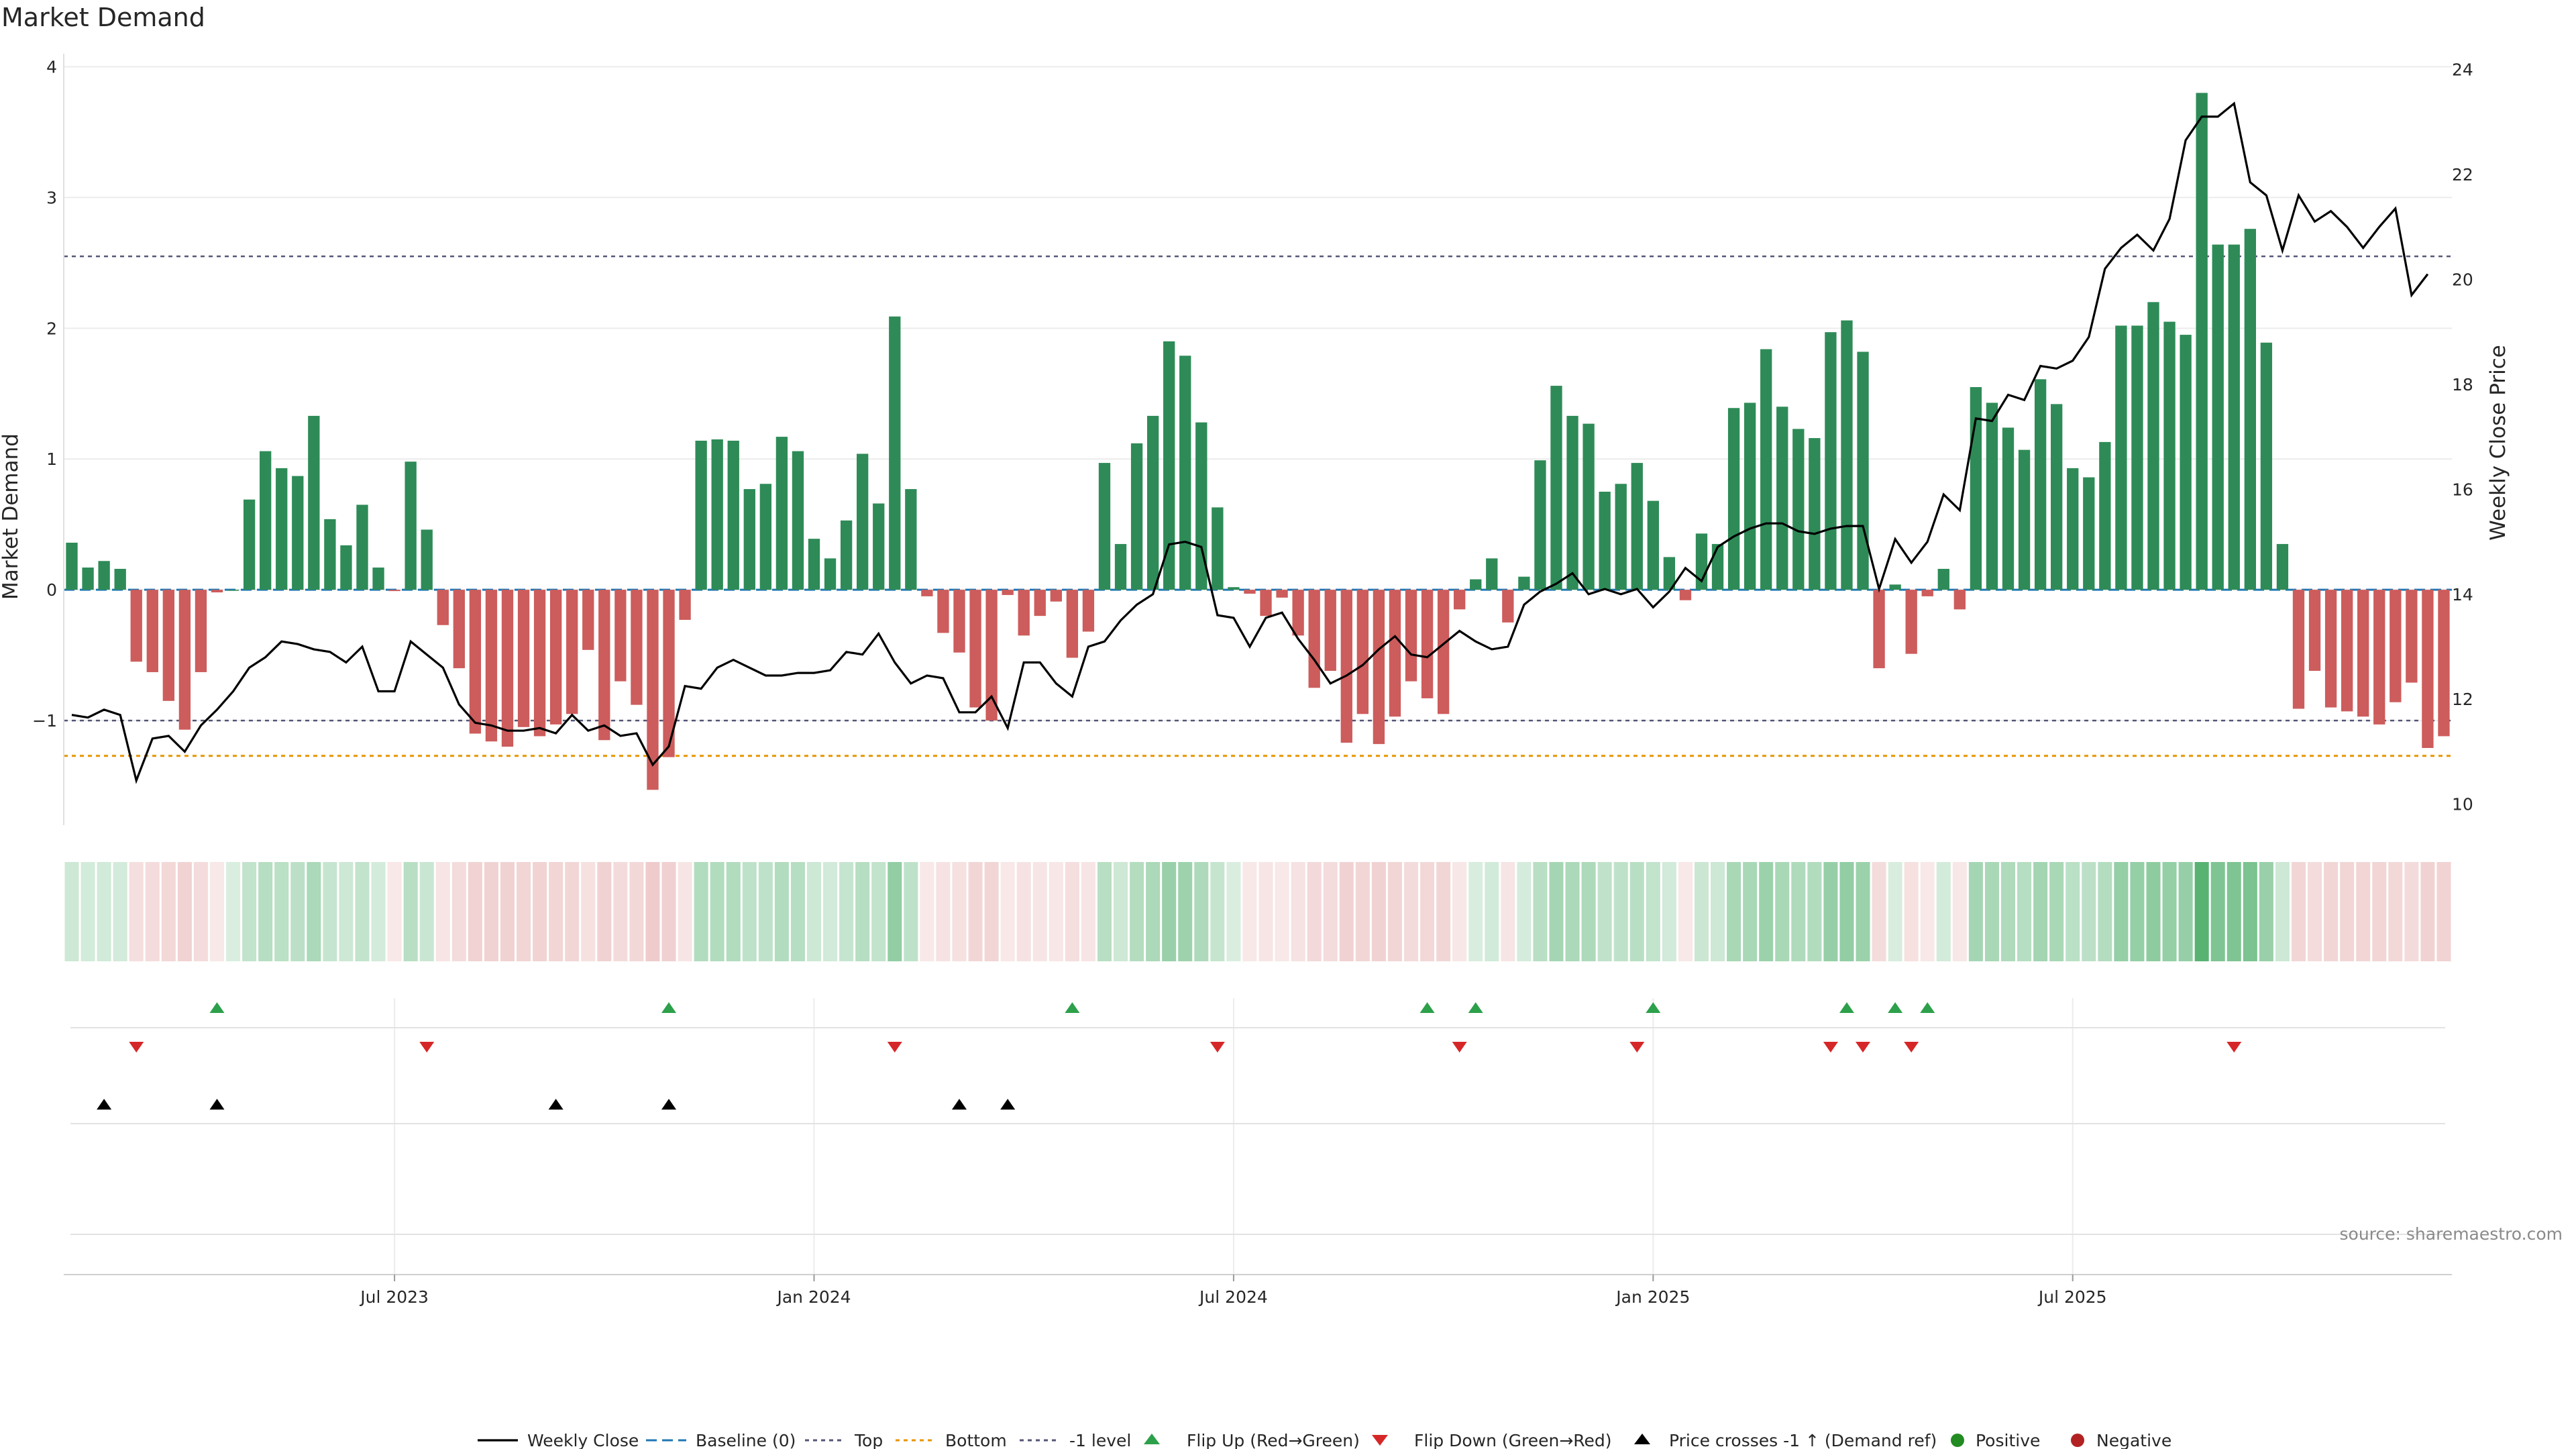  What do you see at coordinates (1233, 1297) in the screenshot?
I see `x-tick-label: Jul 2024` at bounding box center [1233, 1297].